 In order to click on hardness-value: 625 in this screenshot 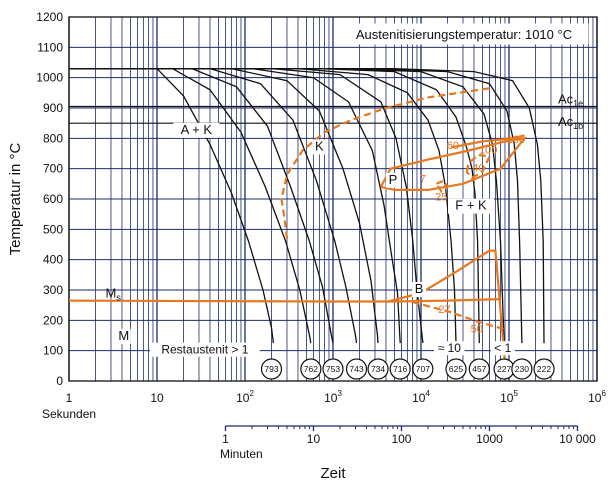, I will do `click(456, 369)`.